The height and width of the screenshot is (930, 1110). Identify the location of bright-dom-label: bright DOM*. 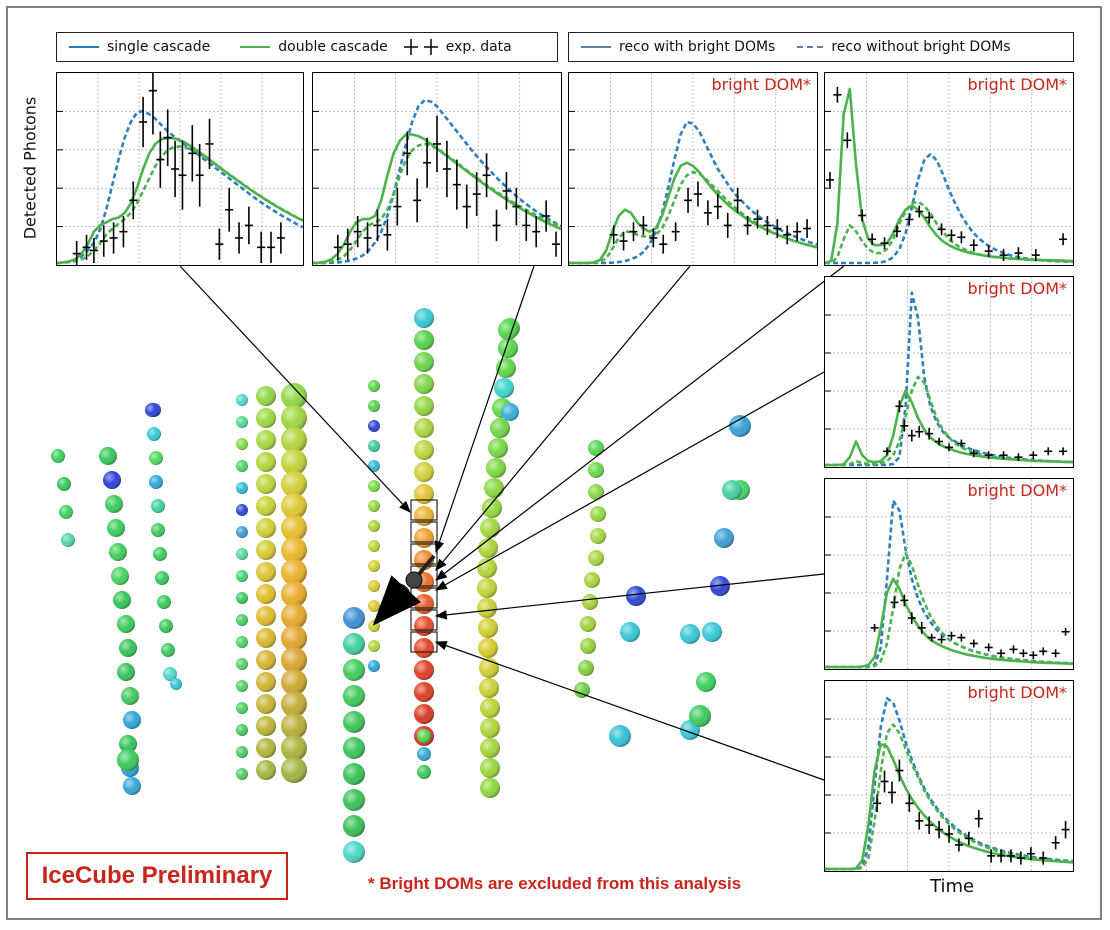
(1017, 490).